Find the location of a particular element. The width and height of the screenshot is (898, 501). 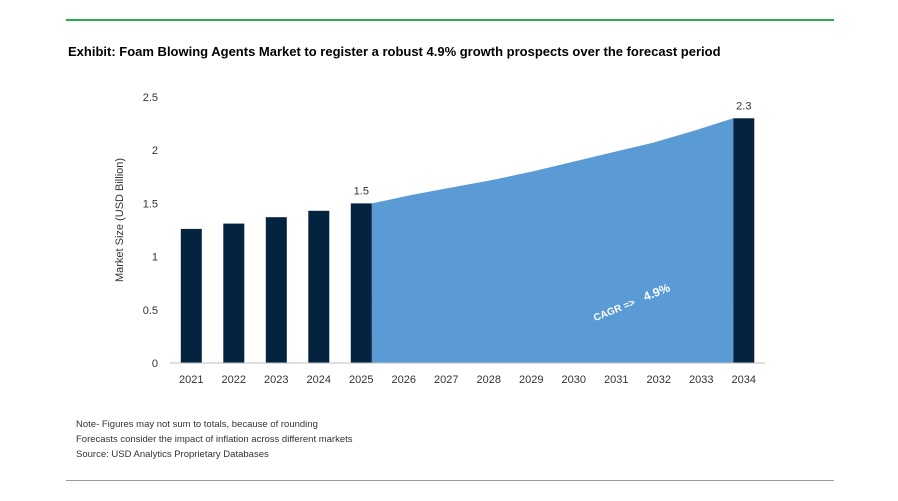

x-tick-label: 2021 is located at coordinates (191, 380).